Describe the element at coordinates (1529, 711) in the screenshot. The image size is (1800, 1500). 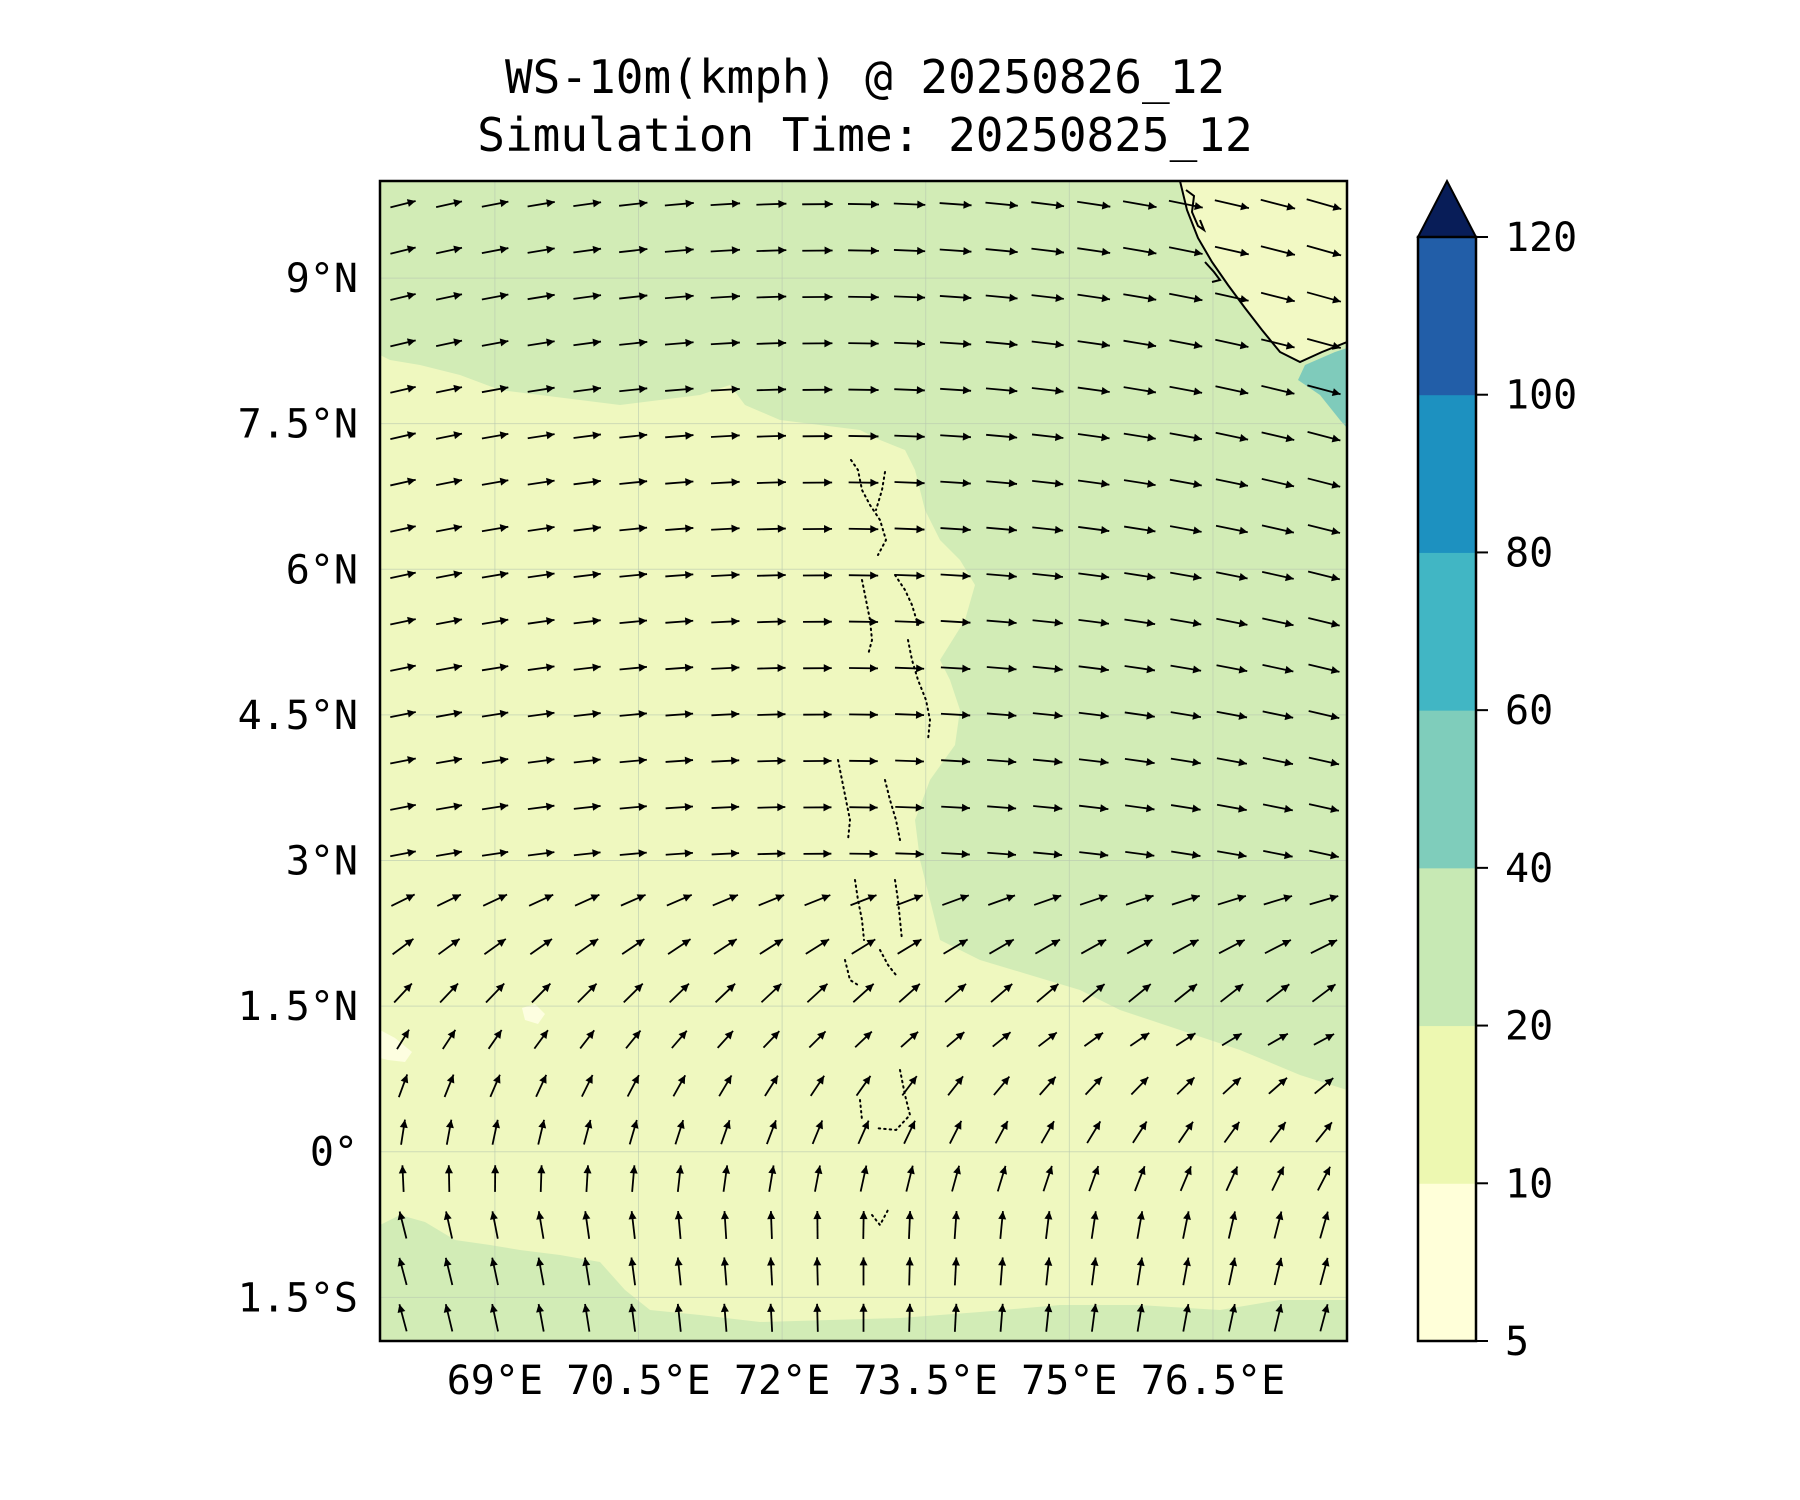
I see `colorbar-tick-label: 60` at that location.